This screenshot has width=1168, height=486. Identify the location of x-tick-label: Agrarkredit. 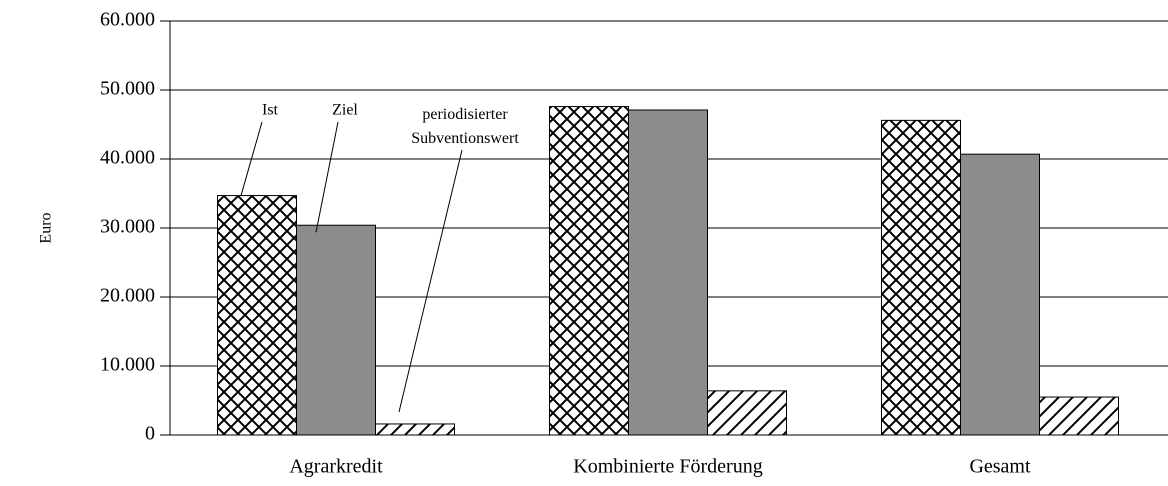
(336, 467).